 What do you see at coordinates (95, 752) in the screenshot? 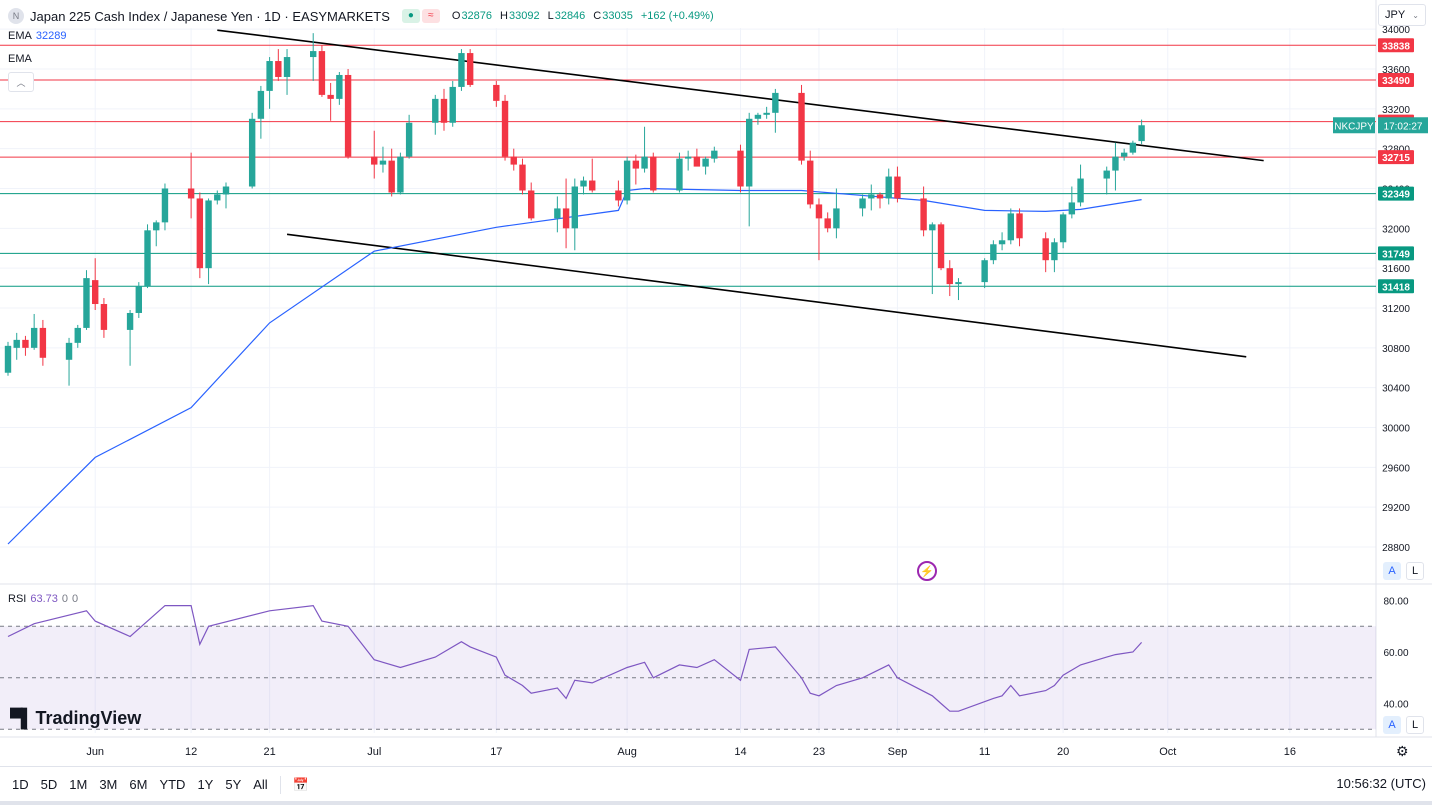
I see `time-label-0: Jun` at bounding box center [95, 752].